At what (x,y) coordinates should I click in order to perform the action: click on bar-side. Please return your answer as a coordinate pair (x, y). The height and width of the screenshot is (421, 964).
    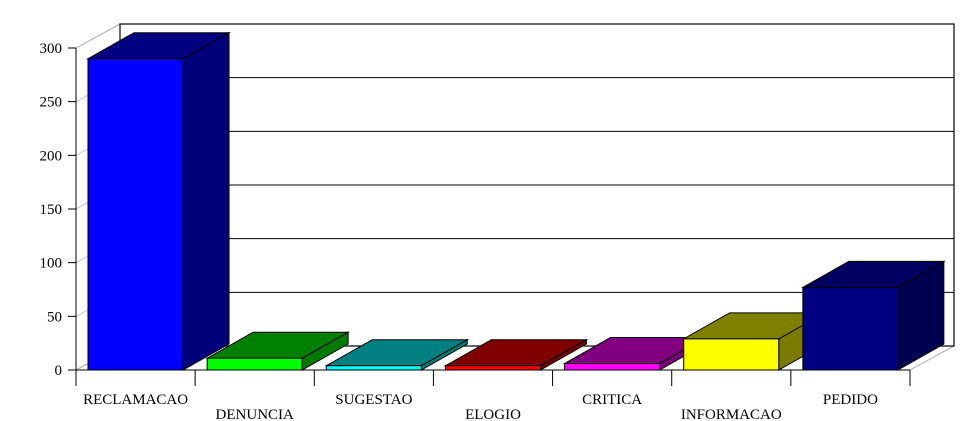
    Looking at the image, I should click on (206, 201).